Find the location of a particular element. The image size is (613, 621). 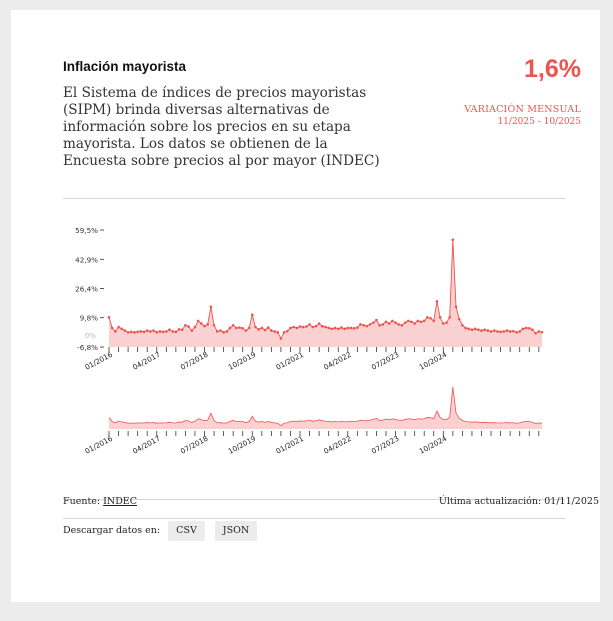

footer-divider is located at coordinates (314, 499).